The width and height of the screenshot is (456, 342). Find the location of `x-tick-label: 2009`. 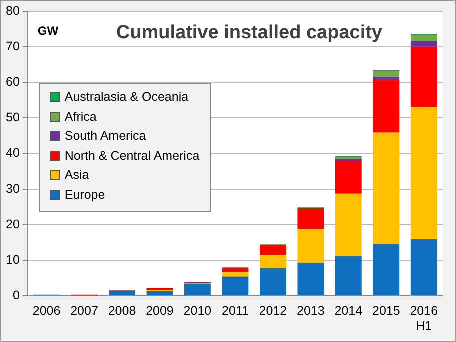

x-tick-label: 2009 is located at coordinates (160, 311).